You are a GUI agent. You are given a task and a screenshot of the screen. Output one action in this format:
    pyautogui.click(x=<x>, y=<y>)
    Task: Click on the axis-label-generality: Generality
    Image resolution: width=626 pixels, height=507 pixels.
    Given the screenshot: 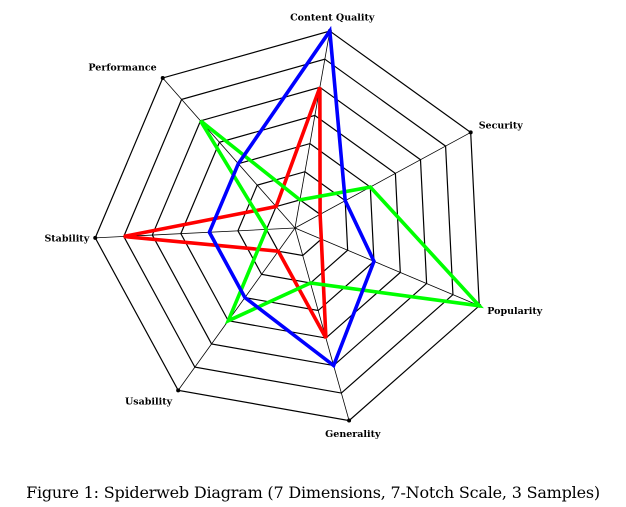 What is the action you would take?
    pyautogui.click(x=353, y=434)
    